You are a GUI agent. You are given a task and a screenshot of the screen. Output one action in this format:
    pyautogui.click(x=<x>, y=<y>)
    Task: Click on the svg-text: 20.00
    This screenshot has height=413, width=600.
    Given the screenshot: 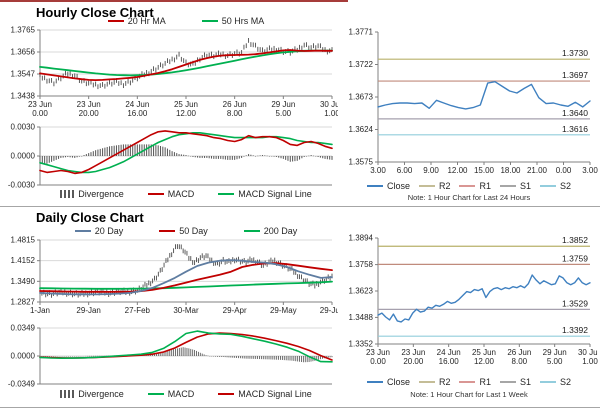 What is the action you would take?
    pyautogui.click(x=89, y=113)
    